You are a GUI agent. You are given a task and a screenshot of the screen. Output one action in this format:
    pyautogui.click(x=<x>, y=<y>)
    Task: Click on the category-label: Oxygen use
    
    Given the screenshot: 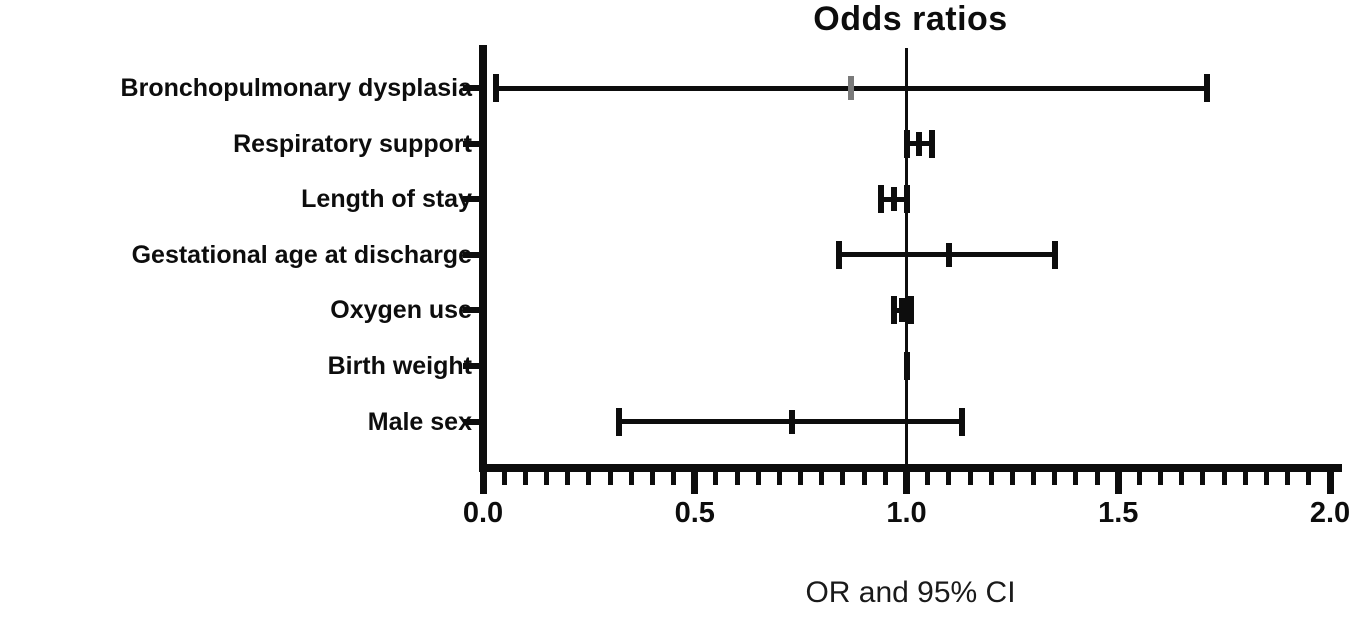 What is the action you would take?
    pyautogui.click(x=401, y=310)
    